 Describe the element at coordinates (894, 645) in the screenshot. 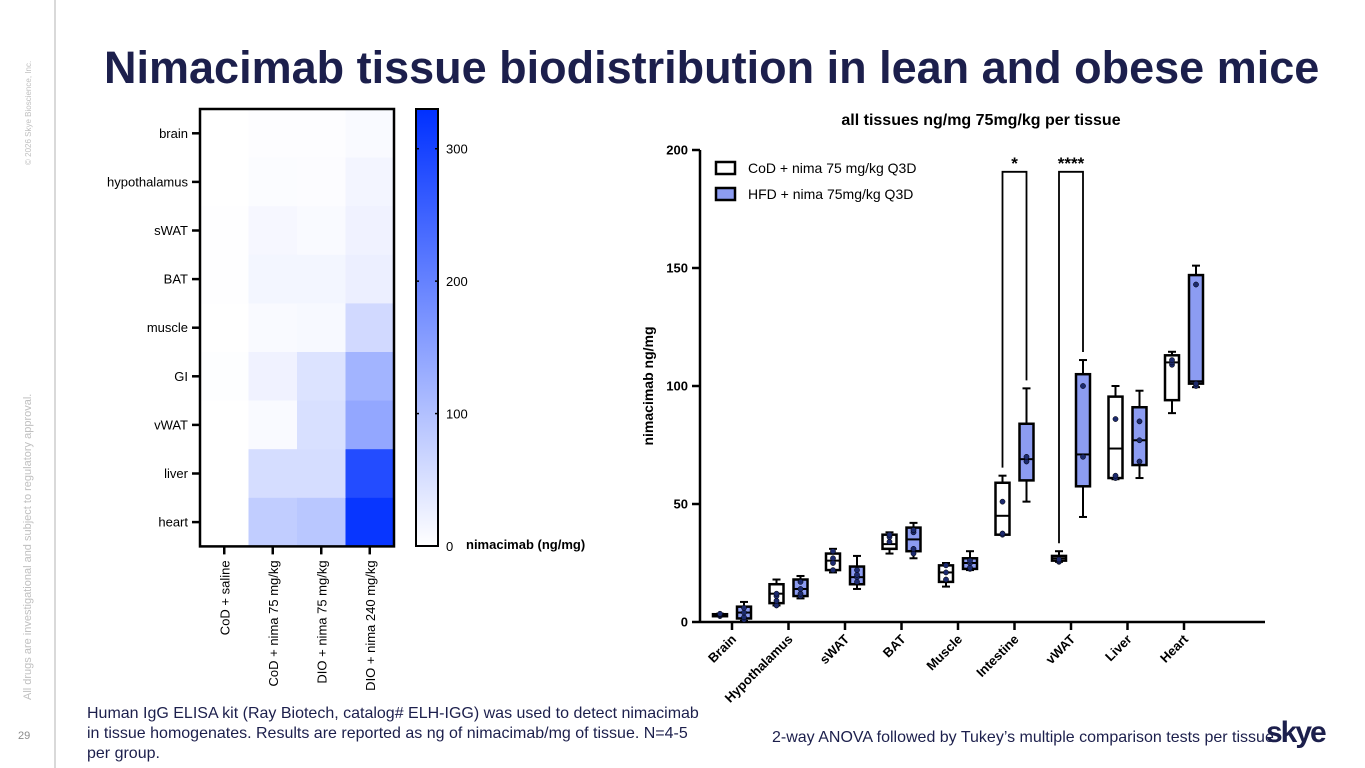

I see `x-tick-label: BAT` at that location.